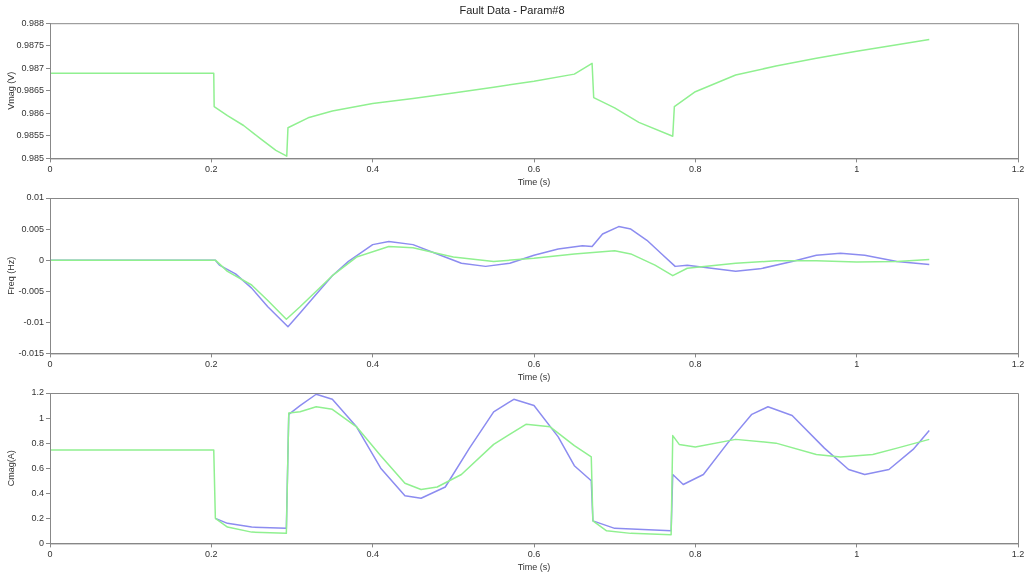 Image resolution: width=1027 pixels, height=575 pixels. Describe the element at coordinates (35, 197) in the screenshot. I see `y-tick-label: 0.01` at that location.